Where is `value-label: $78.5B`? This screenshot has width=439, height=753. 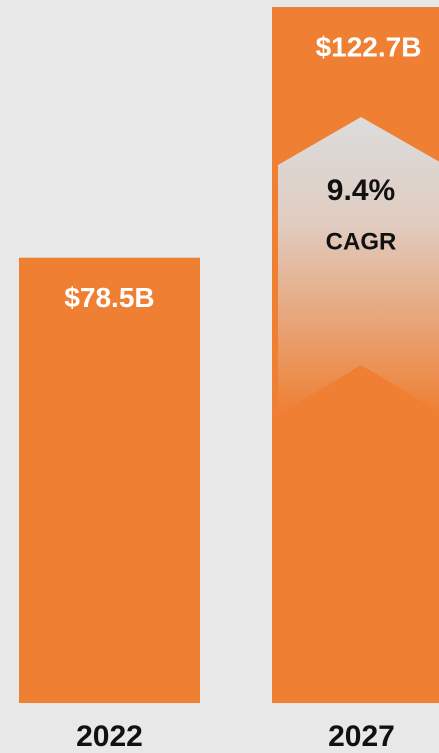 value-label: $78.5B is located at coordinates (109, 297).